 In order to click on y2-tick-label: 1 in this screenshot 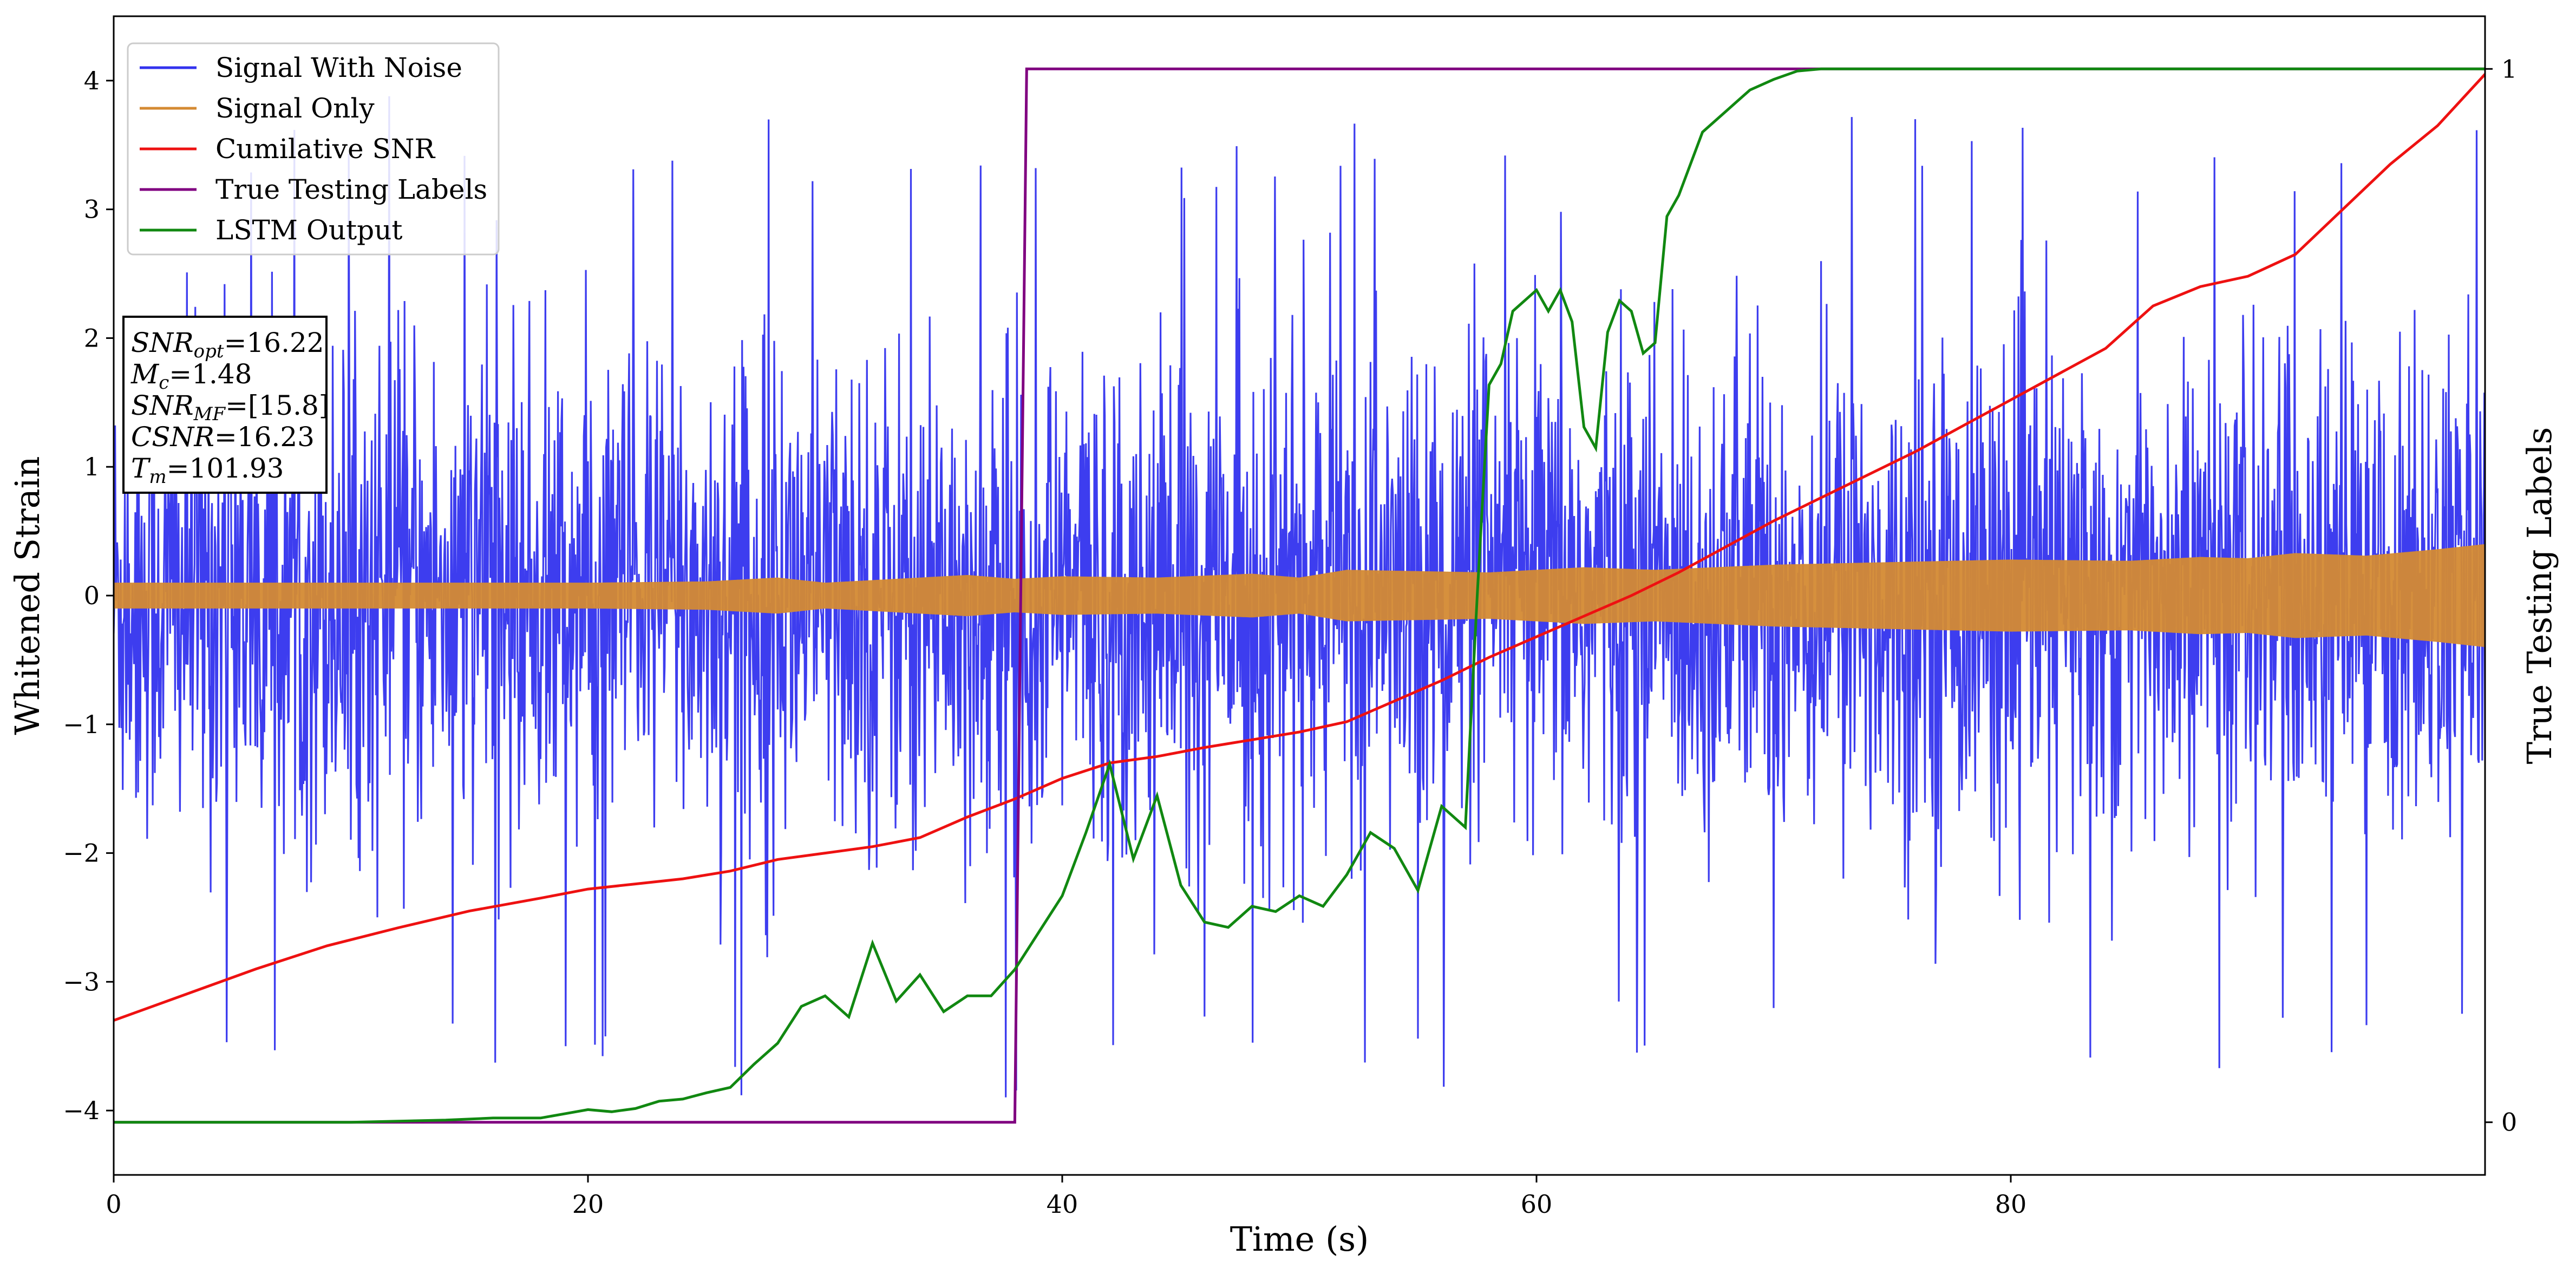, I will do `click(2509, 68)`.